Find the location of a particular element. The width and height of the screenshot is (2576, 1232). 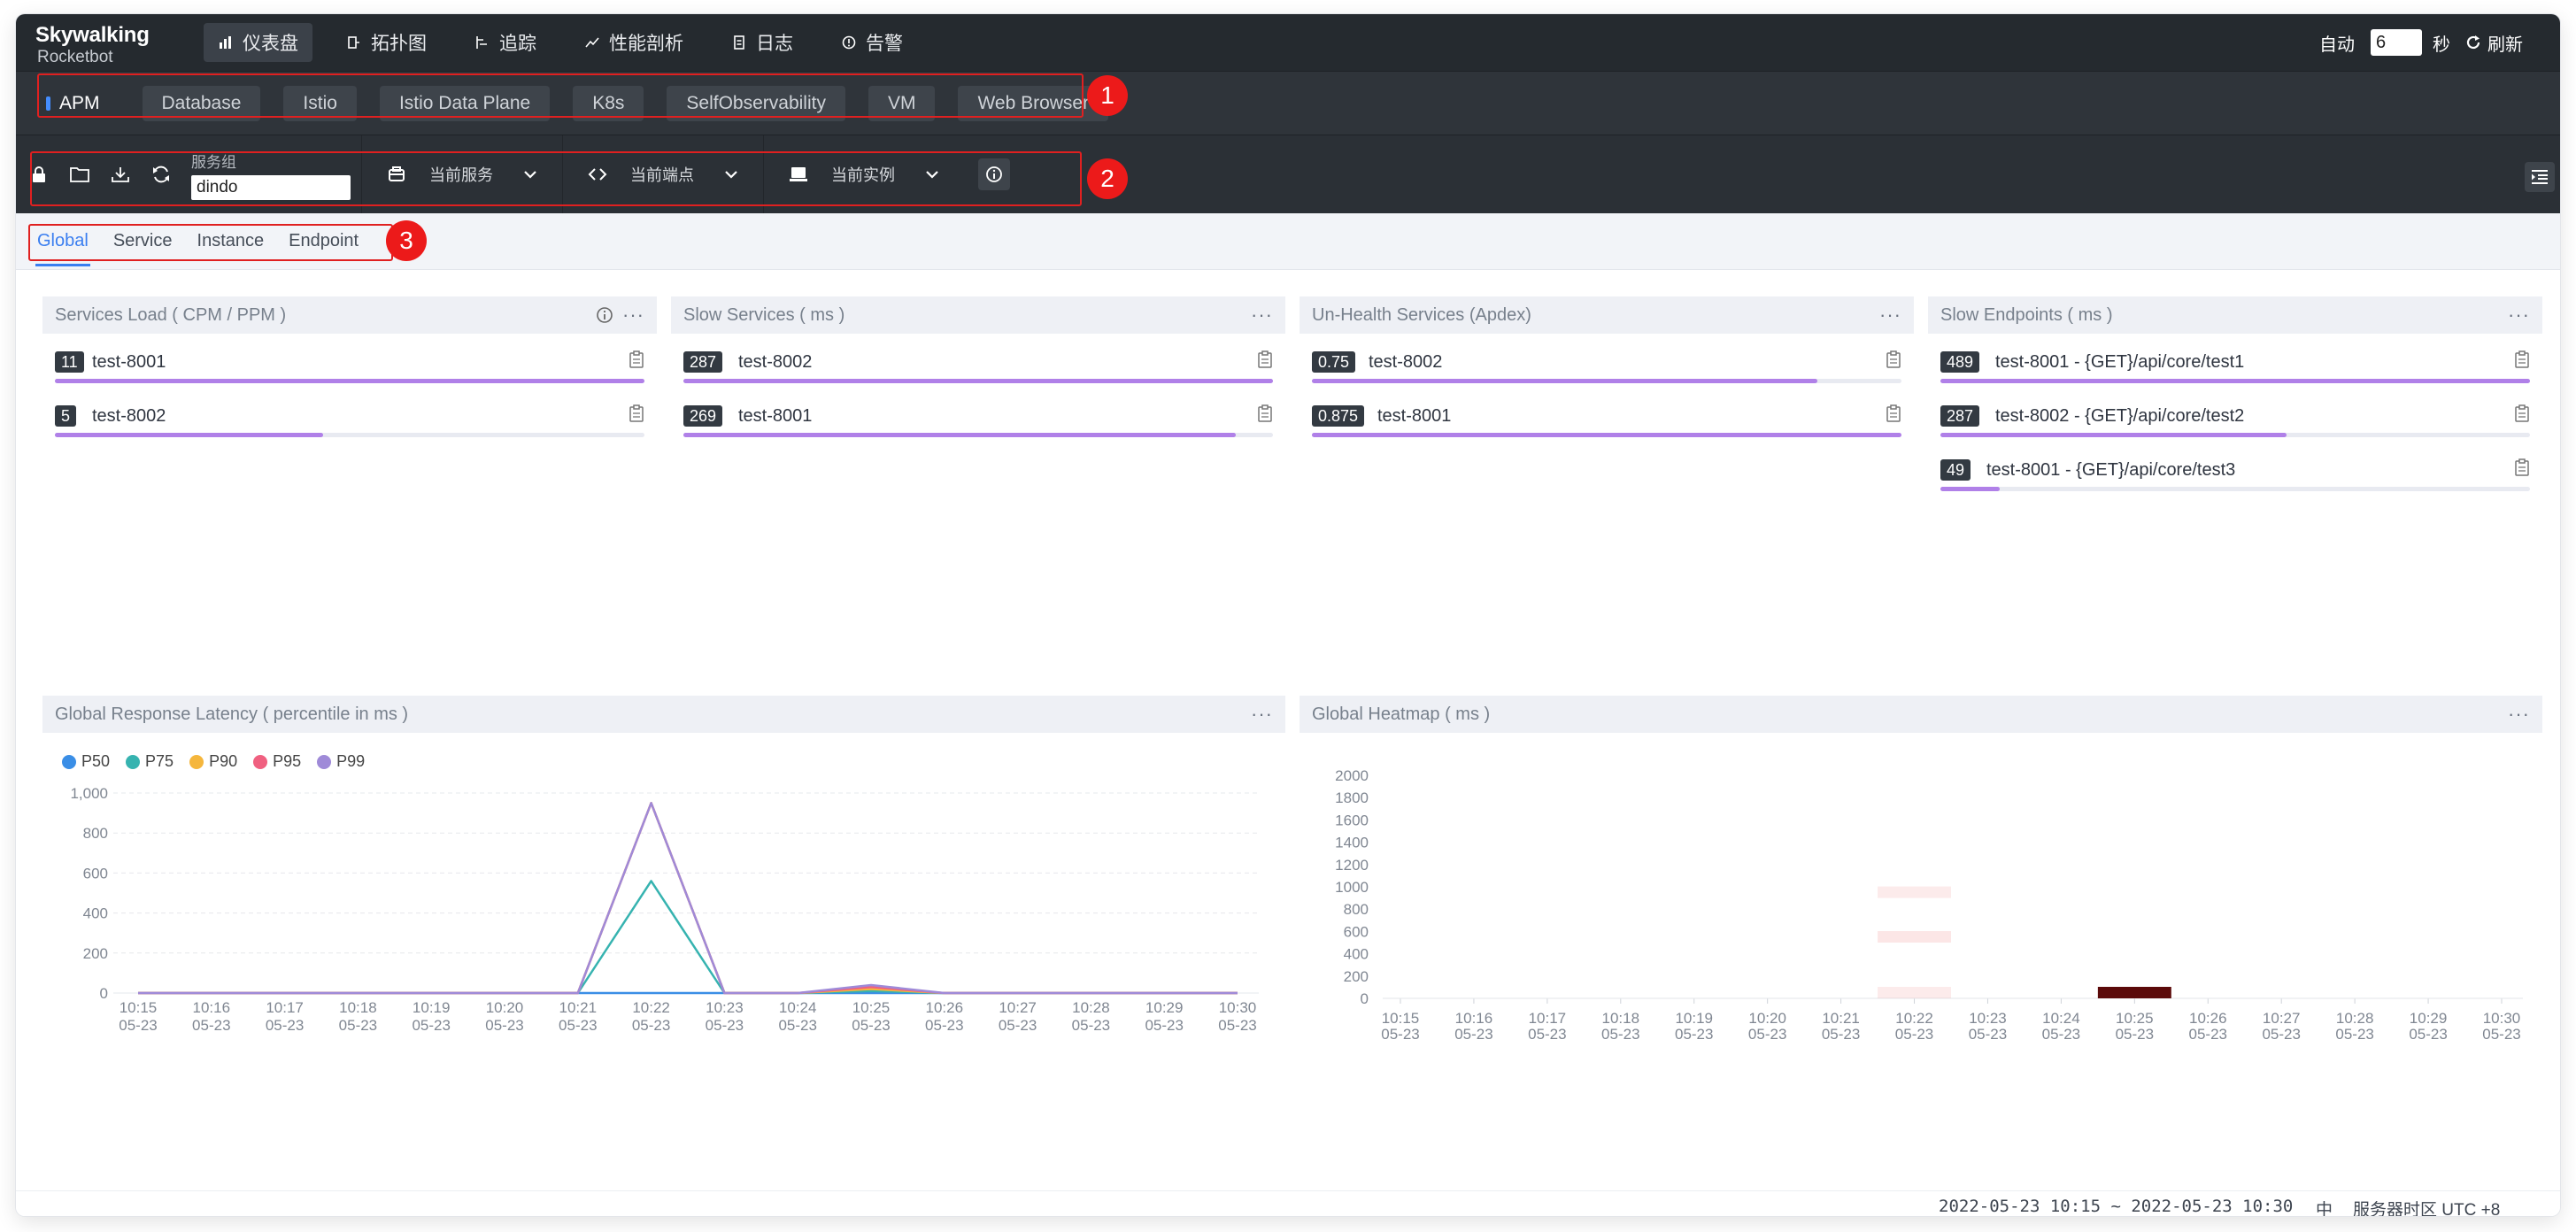

legend-item-p99: P99 is located at coordinates (341, 761).